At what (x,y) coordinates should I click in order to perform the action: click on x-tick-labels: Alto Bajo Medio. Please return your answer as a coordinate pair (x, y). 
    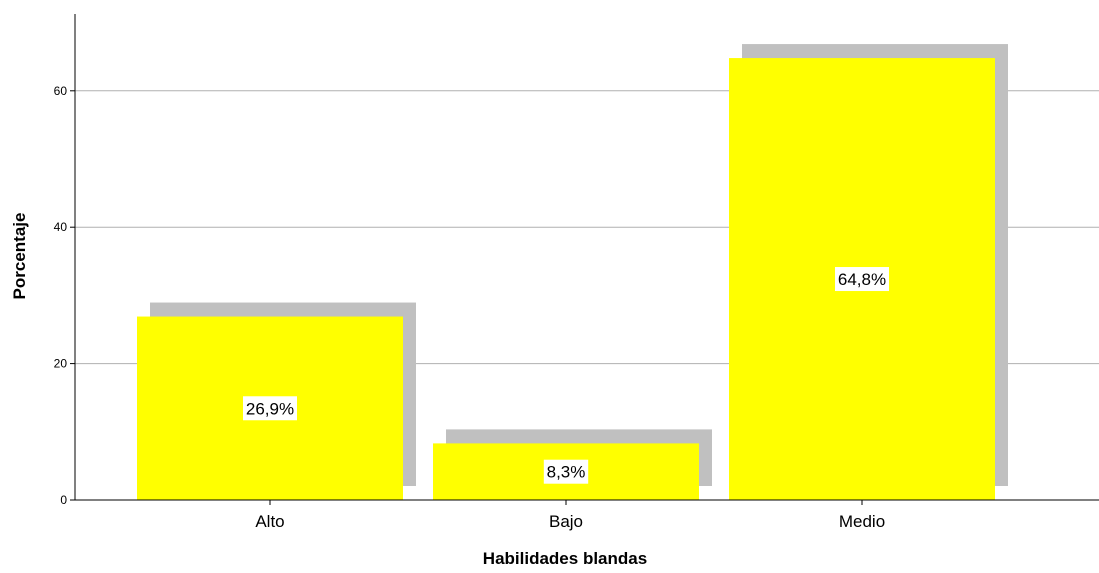
    Looking at the image, I should click on (570, 515).